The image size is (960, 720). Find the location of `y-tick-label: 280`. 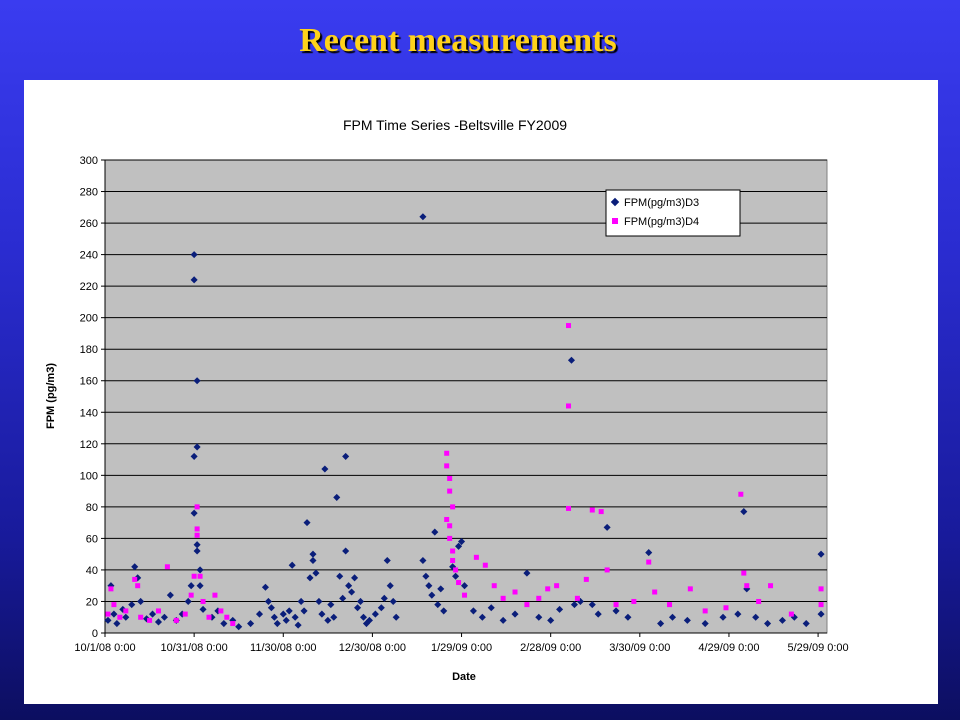

y-tick-label: 280 is located at coordinates (89, 193).